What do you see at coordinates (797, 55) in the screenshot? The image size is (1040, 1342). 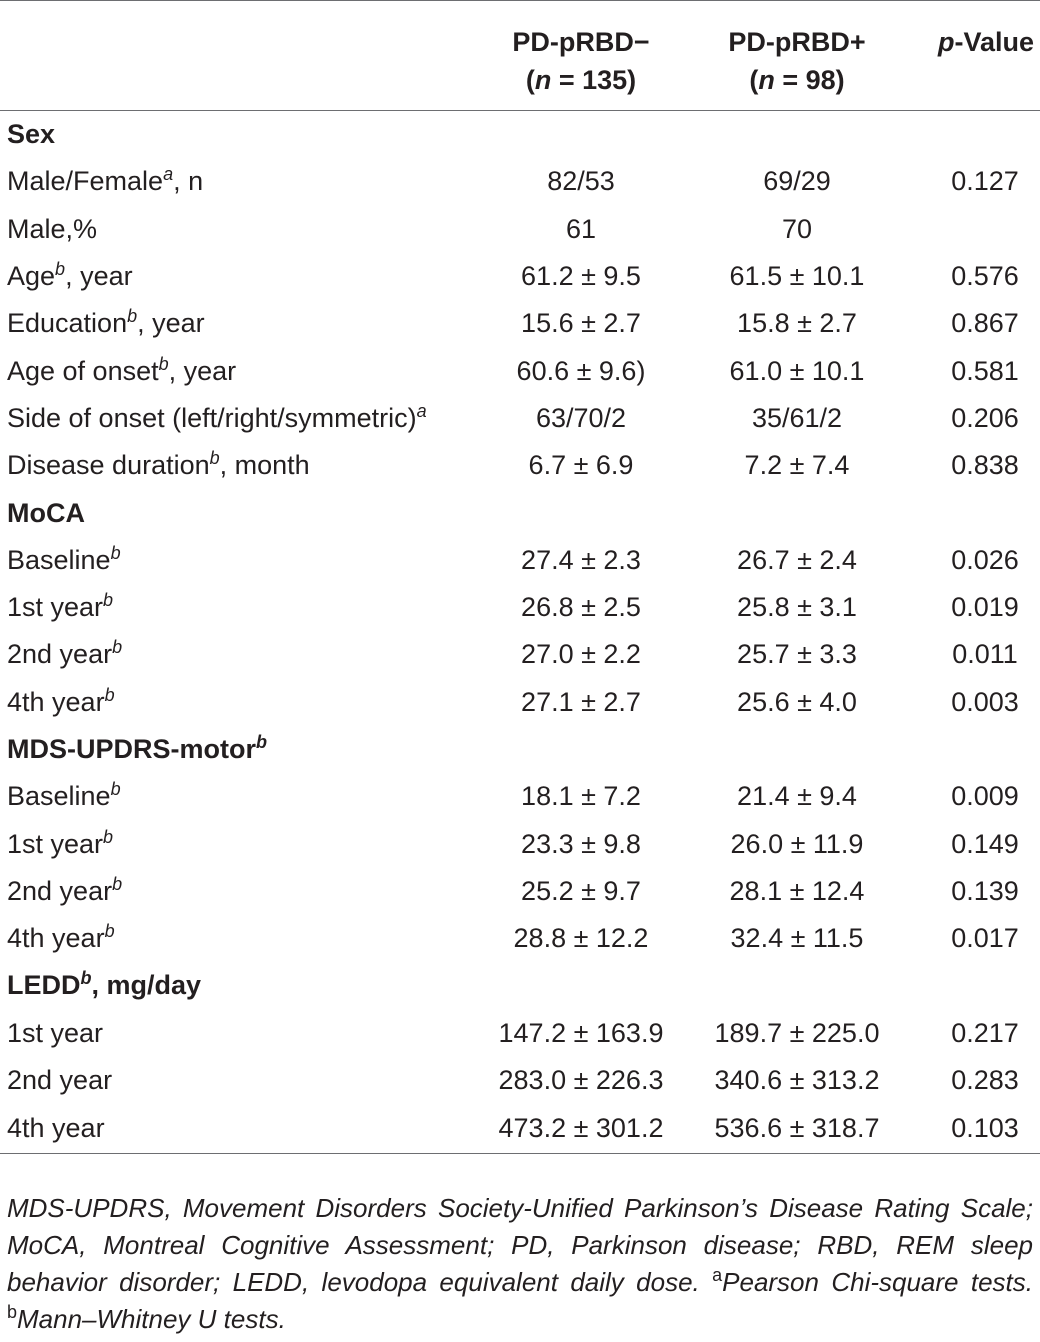 I see `header-group2: PD-pRBD+ (n = 98)` at bounding box center [797, 55].